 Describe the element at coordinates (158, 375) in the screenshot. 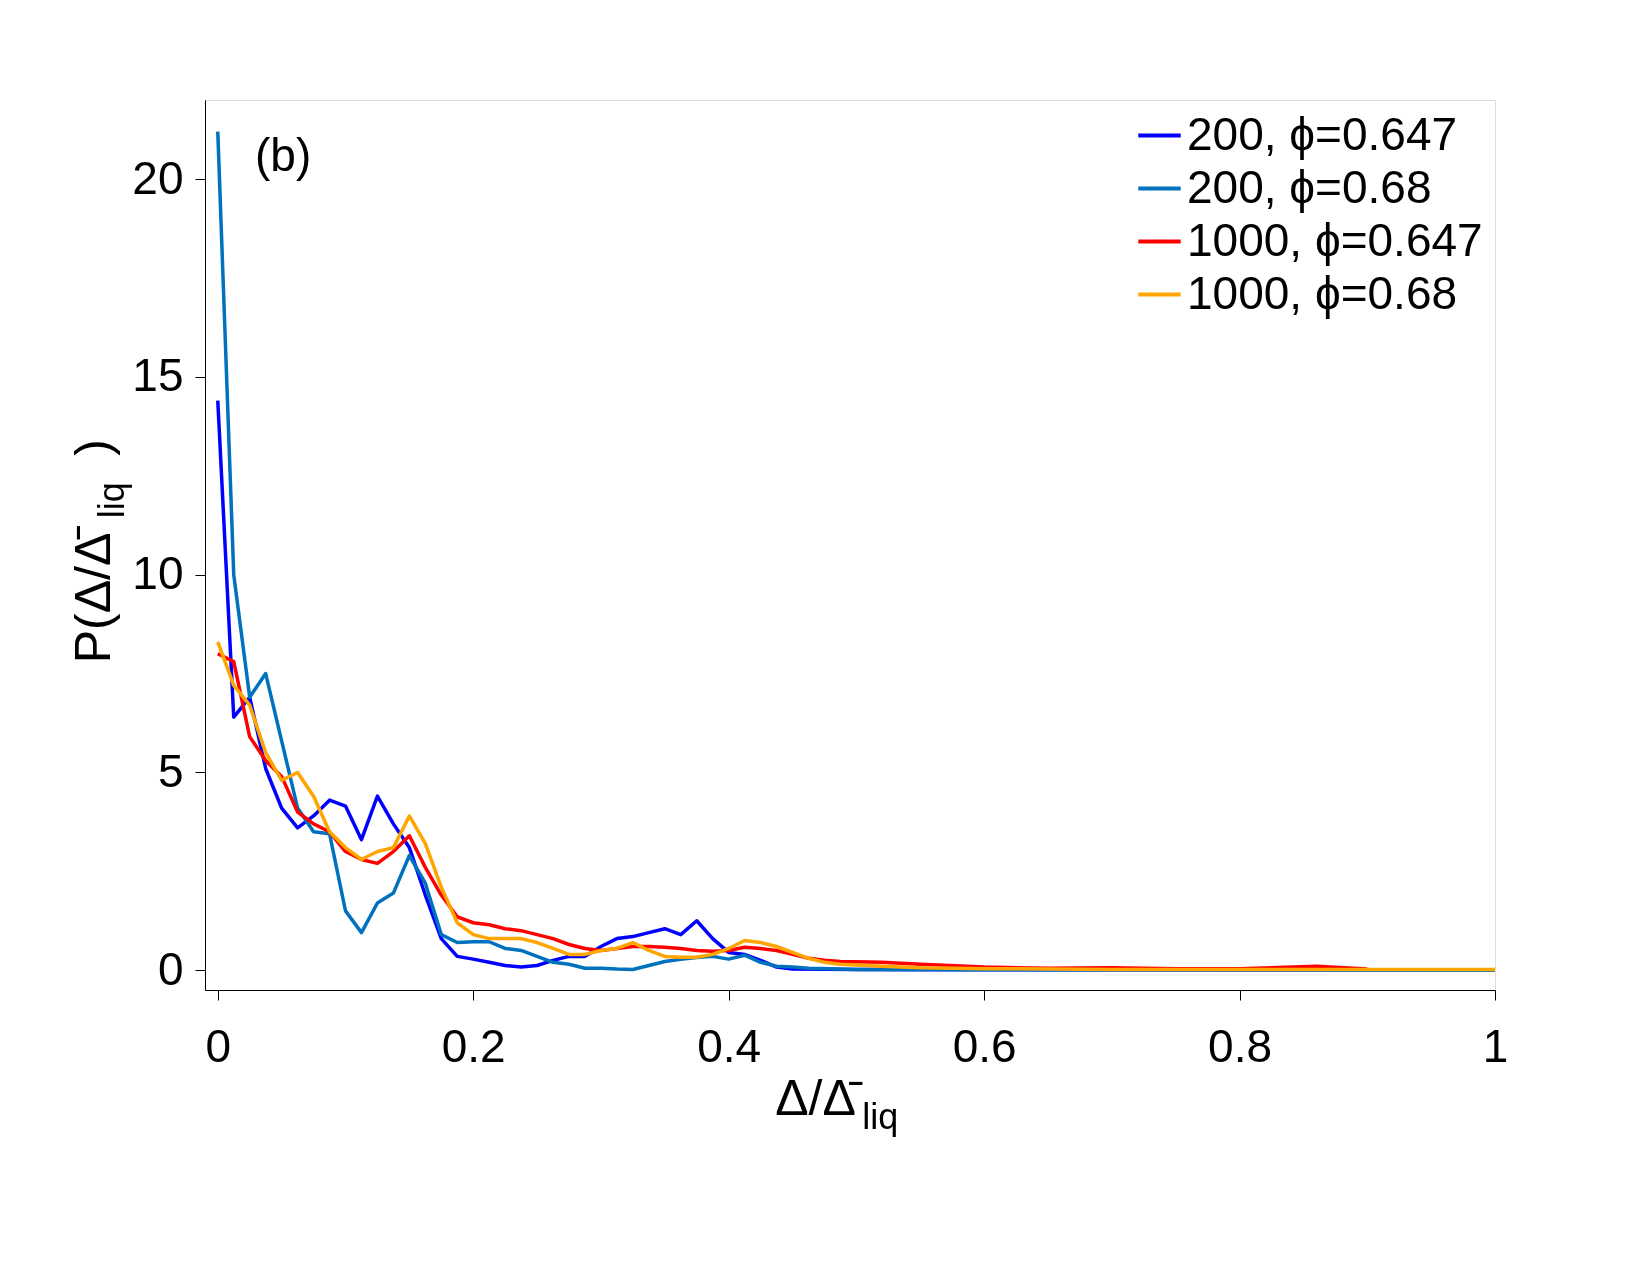

I see `y-tick-label: 15` at that location.